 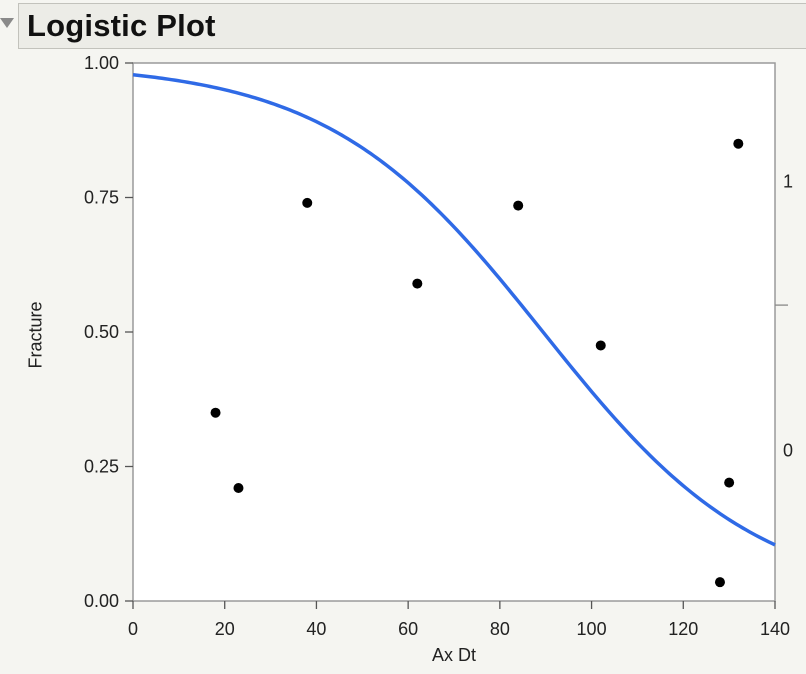 What do you see at coordinates (788, 181) in the screenshot?
I see `right-axis-label: 1` at bounding box center [788, 181].